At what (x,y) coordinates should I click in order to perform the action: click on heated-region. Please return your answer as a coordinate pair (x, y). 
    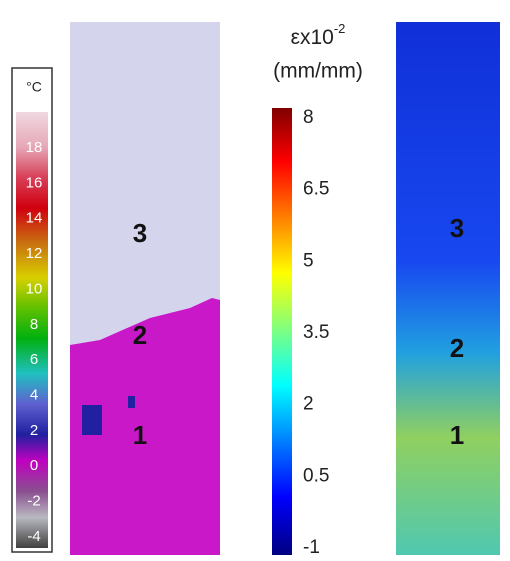
    Looking at the image, I should click on (145, 426).